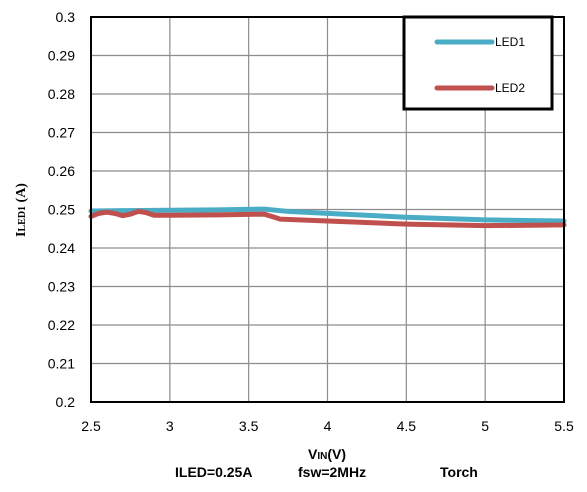 The image size is (587, 492). What do you see at coordinates (61, 171) in the screenshot?
I see `y-tick-label: 0.26` at bounding box center [61, 171].